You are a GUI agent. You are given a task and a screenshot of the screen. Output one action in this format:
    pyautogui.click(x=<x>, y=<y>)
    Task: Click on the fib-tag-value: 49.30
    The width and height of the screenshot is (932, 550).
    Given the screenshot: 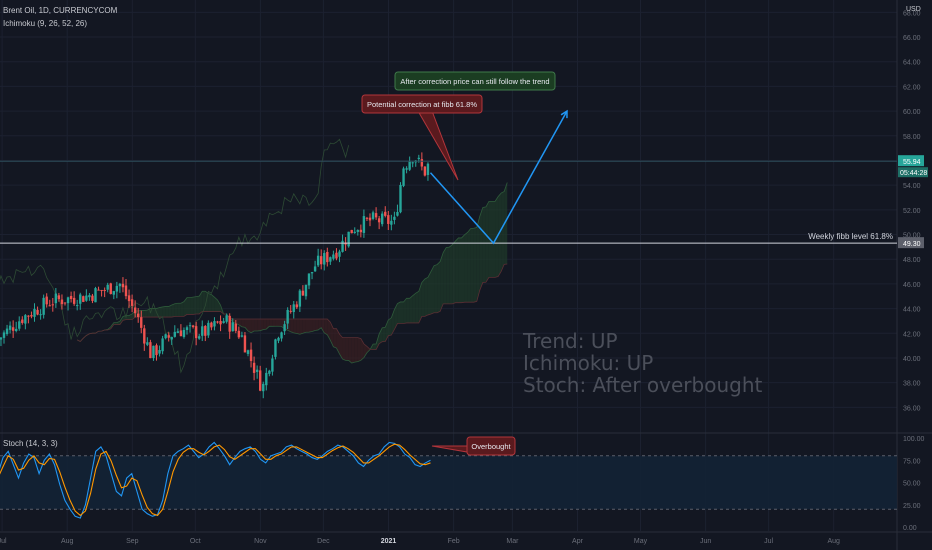 What is the action you would take?
    pyautogui.click(x=912, y=244)
    